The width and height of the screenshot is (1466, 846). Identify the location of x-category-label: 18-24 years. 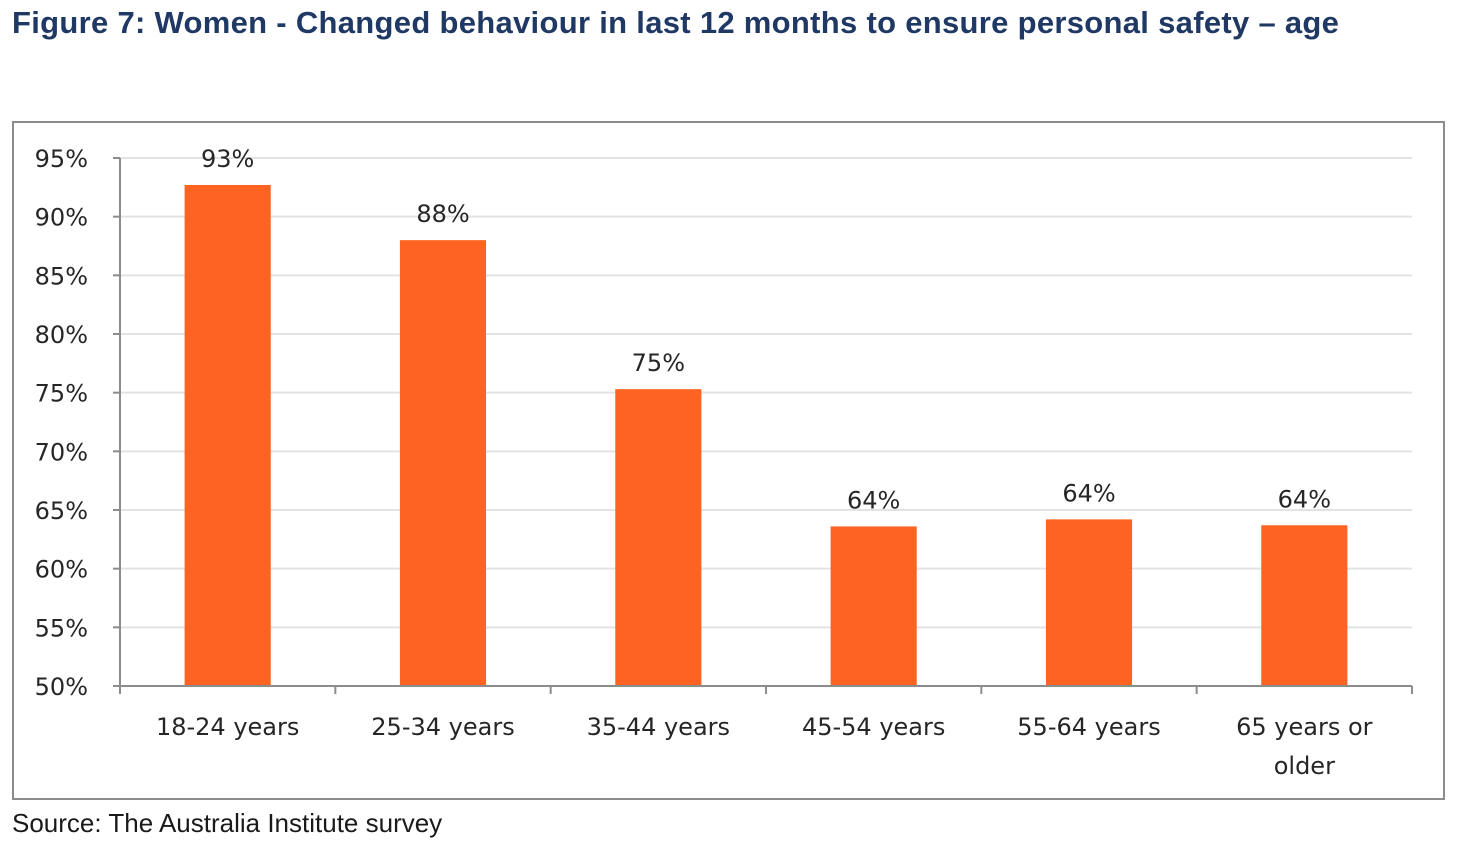
(227, 727).